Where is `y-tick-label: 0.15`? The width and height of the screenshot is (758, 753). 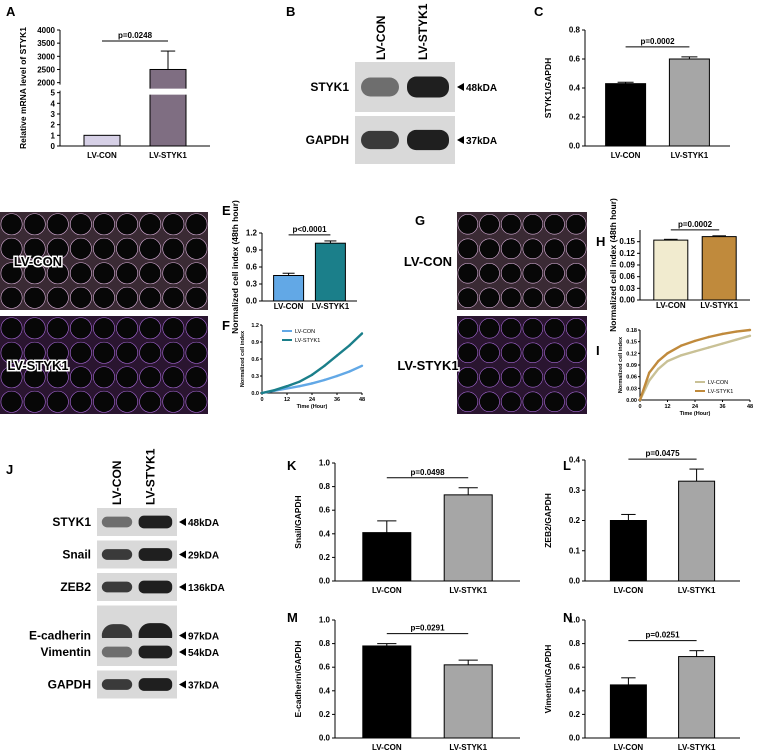 y-tick-label: 0.15 is located at coordinates (627, 241).